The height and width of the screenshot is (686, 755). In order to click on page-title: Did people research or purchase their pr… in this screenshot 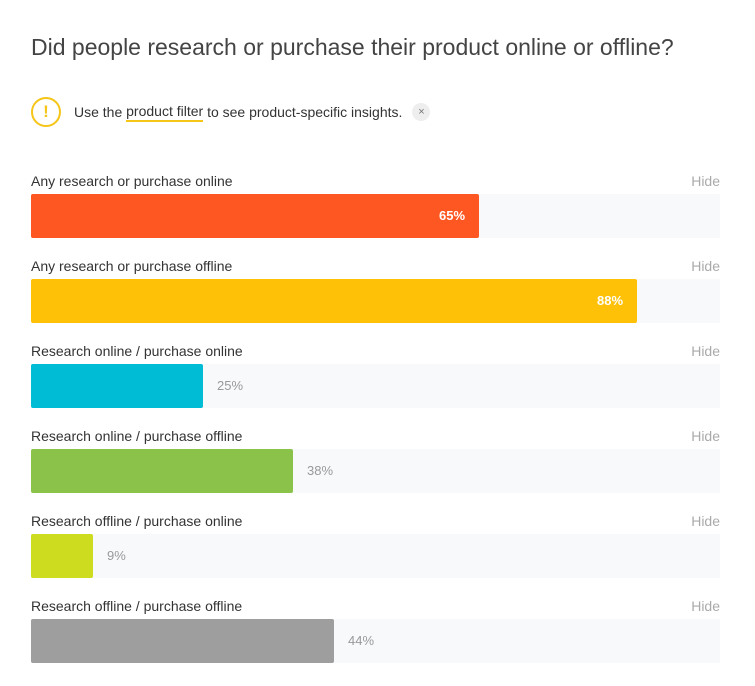, I will do `click(352, 47)`.